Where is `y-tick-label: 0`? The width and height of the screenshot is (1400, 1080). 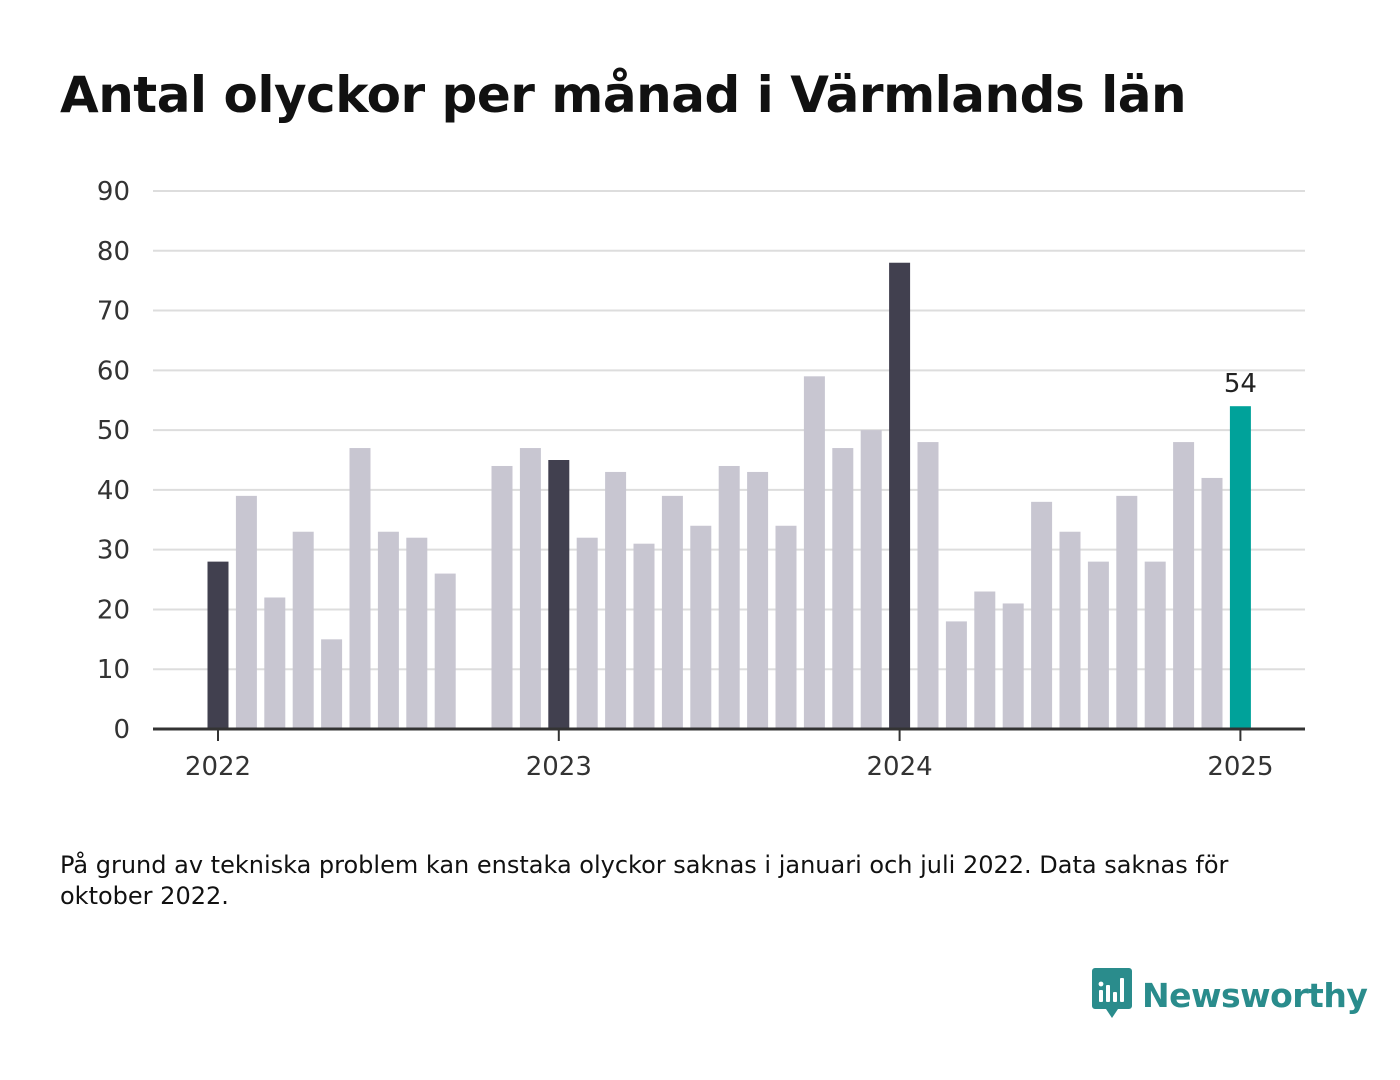 y-tick-label: 0 is located at coordinates (121, 730).